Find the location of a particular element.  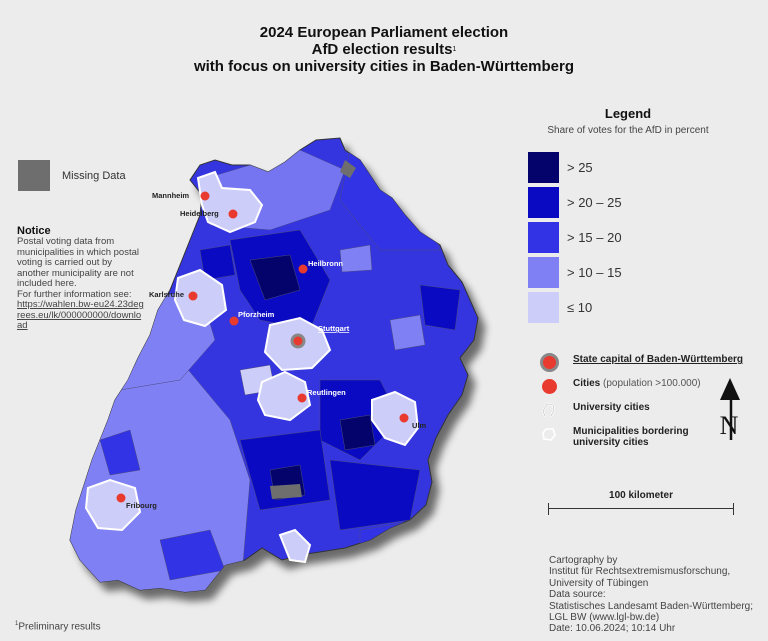

city-marker-fribourg is located at coordinates (121, 498).